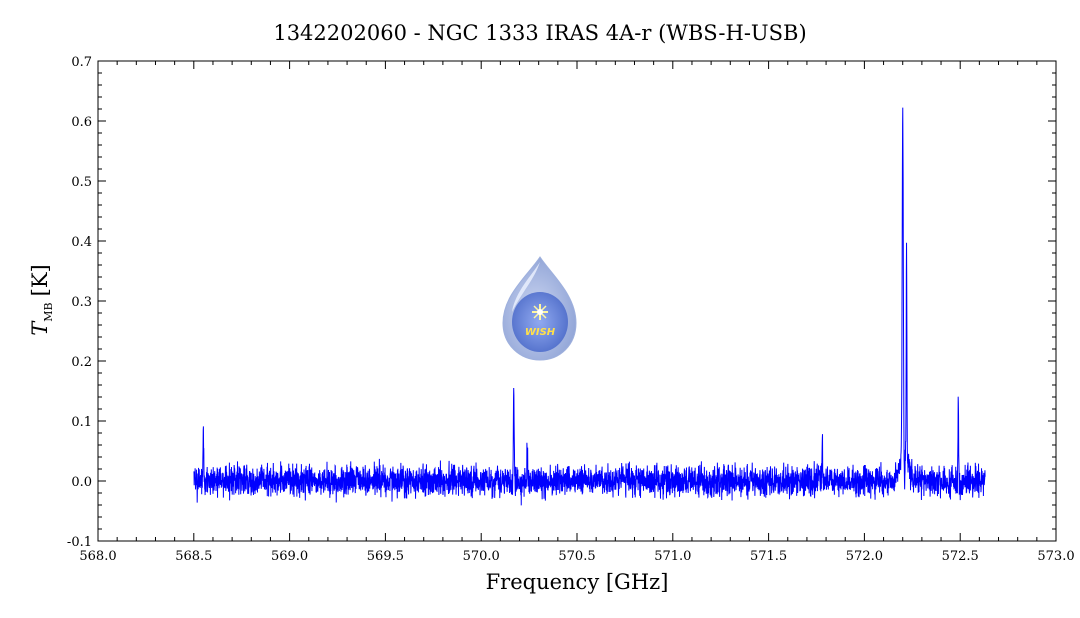 The height and width of the screenshot is (618, 1080). Describe the element at coordinates (40, 328) in the screenshot. I see `y-axis-label-symbol: T` at that location.